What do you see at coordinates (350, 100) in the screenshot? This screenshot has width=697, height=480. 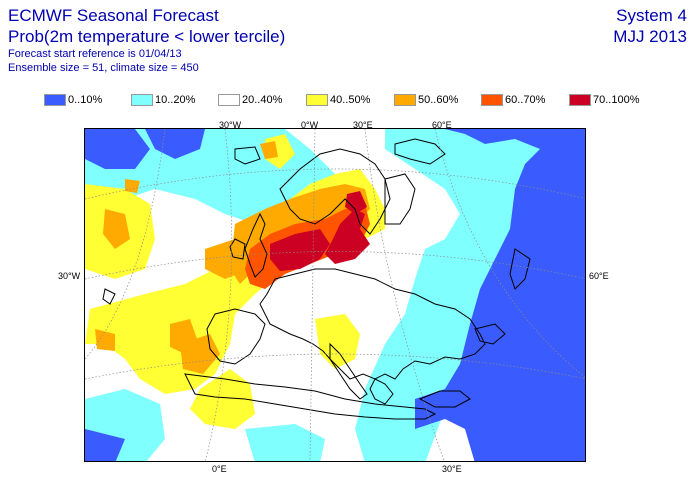 I see `legend-label-3: 40..50%` at bounding box center [350, 100].